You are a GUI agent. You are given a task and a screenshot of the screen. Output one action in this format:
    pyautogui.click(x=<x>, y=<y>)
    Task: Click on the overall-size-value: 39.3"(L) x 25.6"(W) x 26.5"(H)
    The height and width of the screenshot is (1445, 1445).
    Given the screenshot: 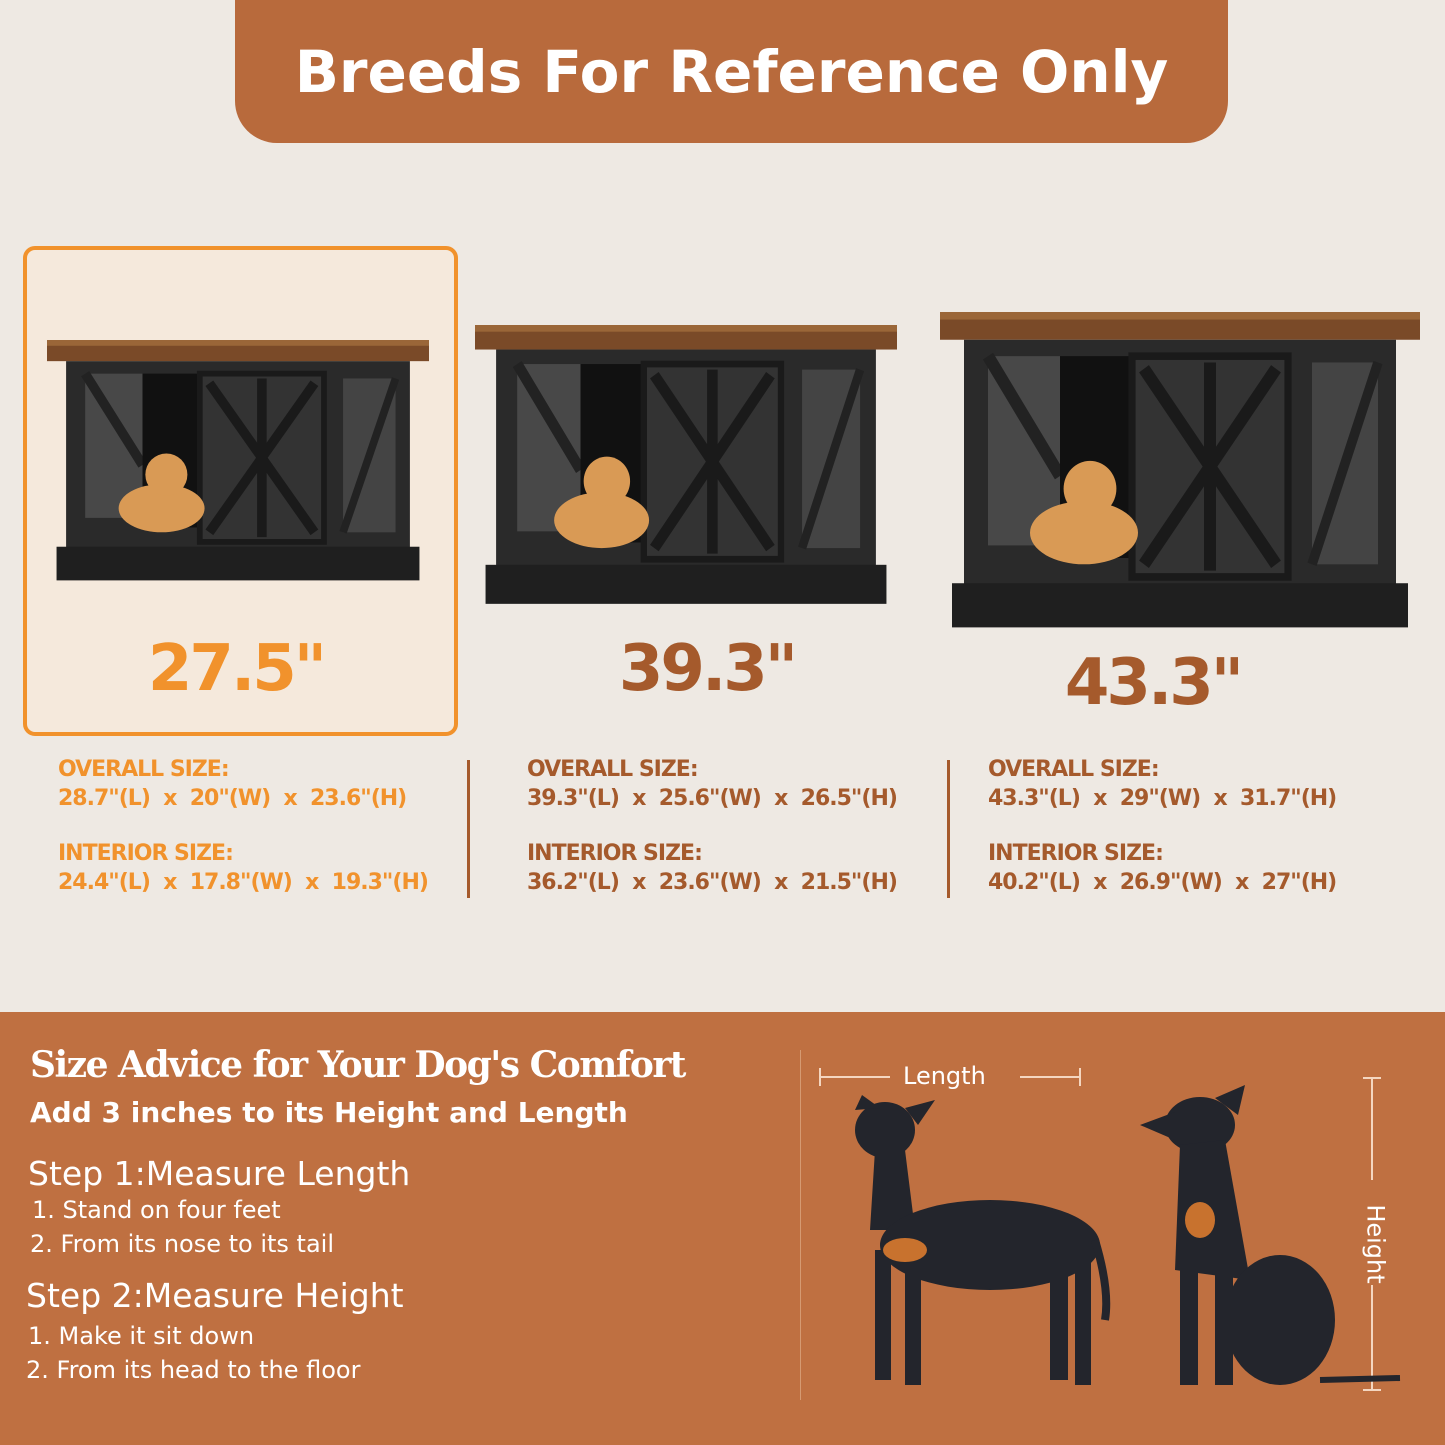 What is the action you would take?
    pyautogui.click(x=712, y=798)
    